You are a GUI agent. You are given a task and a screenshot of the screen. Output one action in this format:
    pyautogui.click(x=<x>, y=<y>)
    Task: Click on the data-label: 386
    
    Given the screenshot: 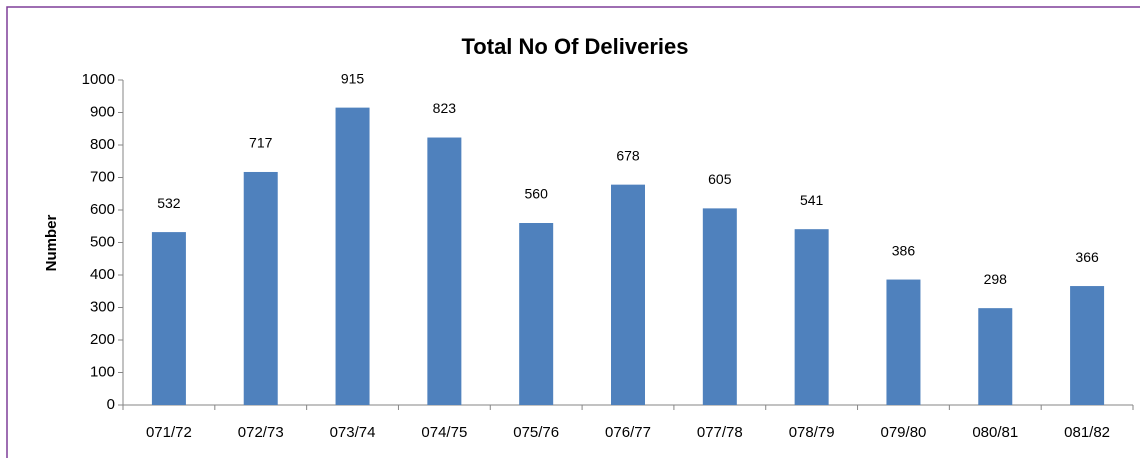 What is the action you would take?
    pyautogui.click(x=904, y=250)
    